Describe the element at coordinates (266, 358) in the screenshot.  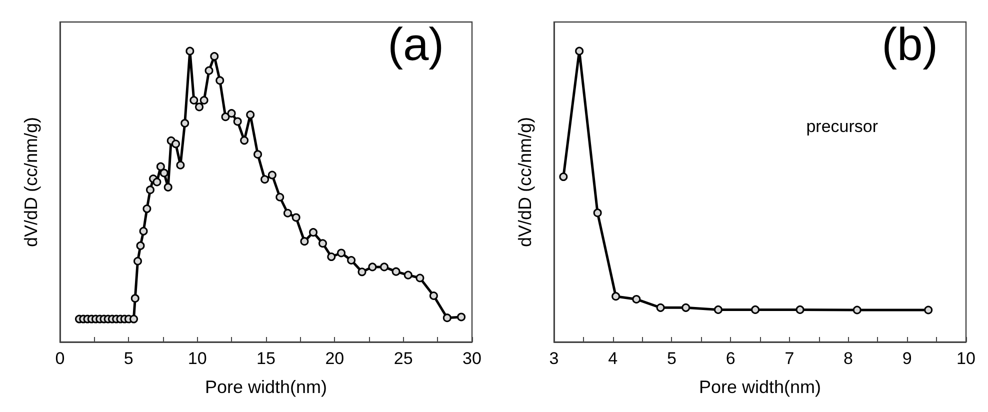
I see `x-tick-label: 15` at that location.